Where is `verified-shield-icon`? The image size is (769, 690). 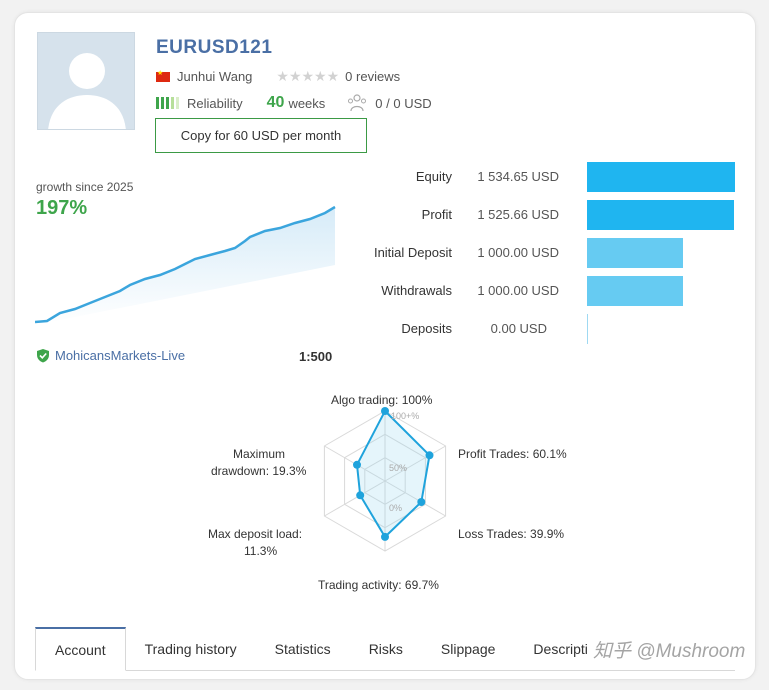
verified-shield-icon is located at coordinates (43, 356).